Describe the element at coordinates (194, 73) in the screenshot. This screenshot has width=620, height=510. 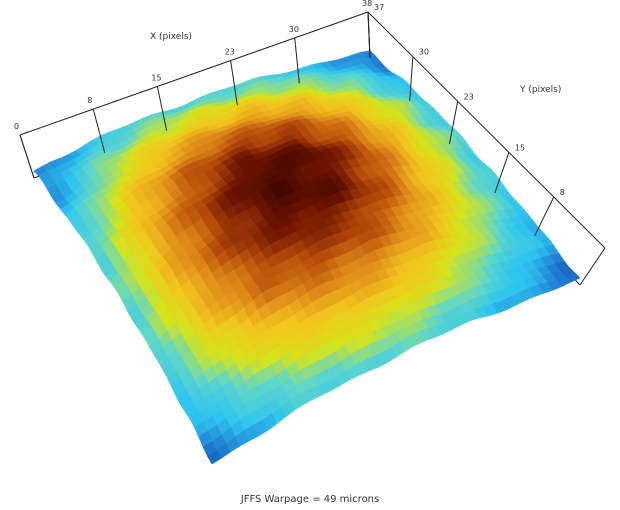
I see `box-edge-top-x` at that location.